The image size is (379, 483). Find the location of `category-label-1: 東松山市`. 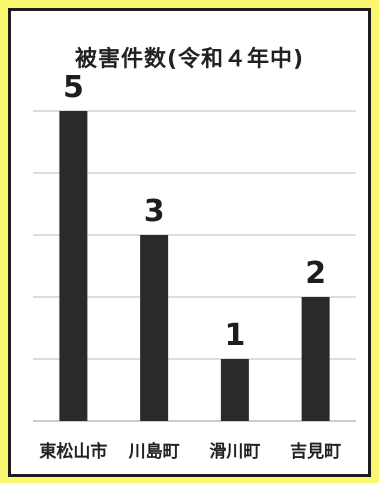

category-label-1: 東松山市 is located at coordinates (73, 451).